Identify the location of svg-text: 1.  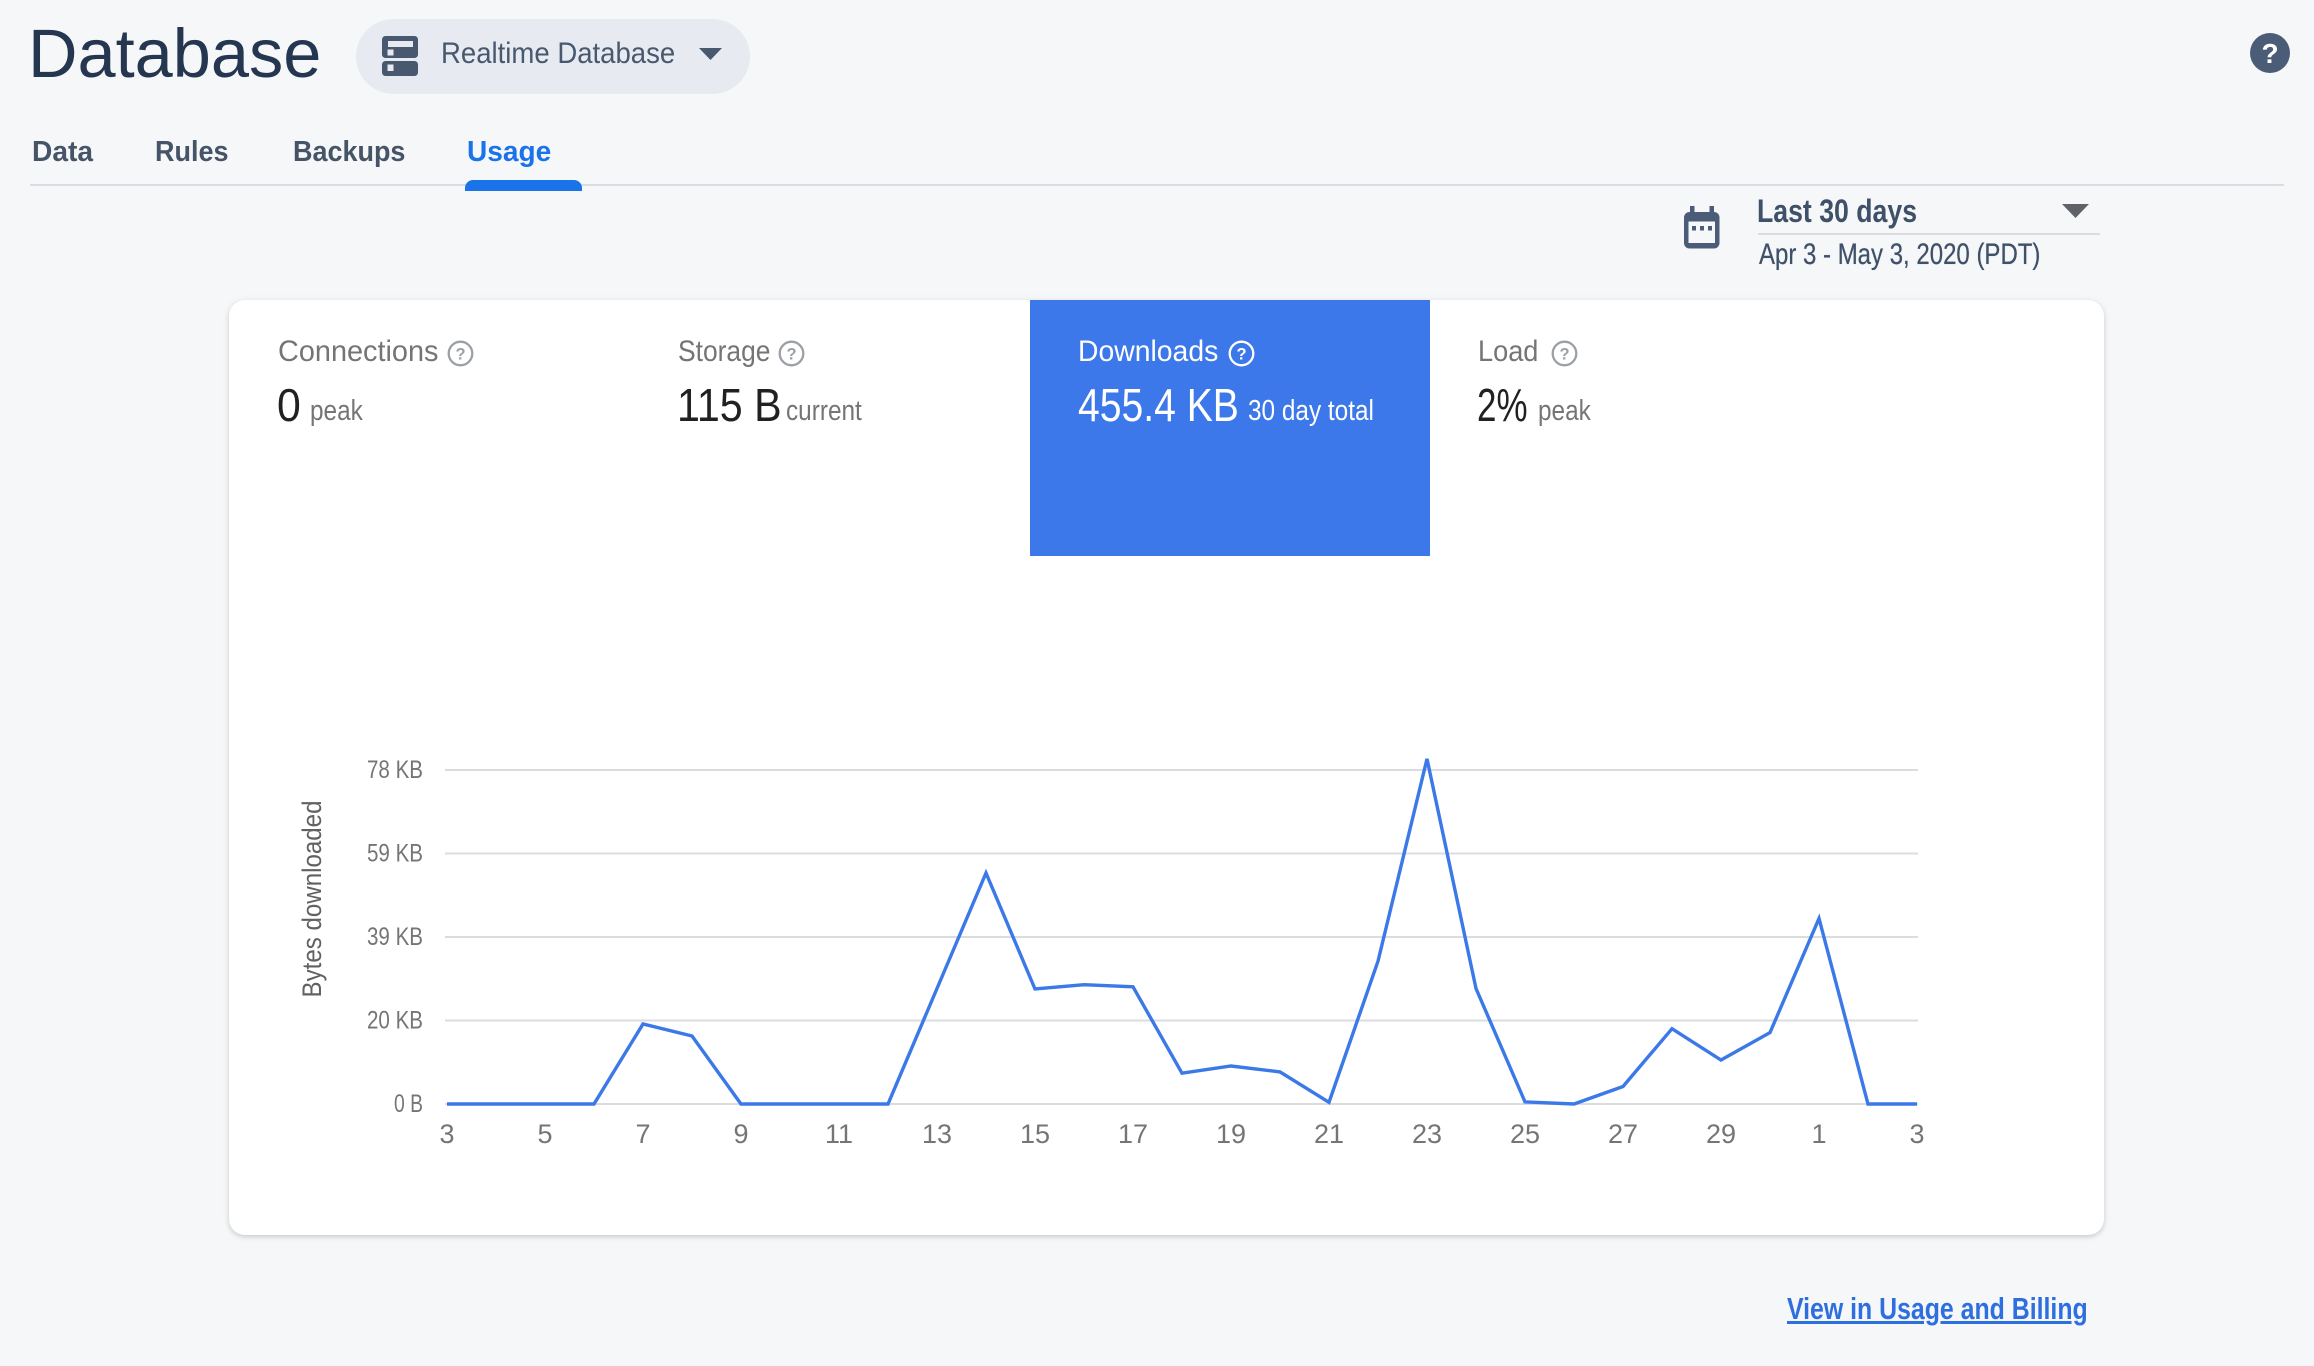
(1818, 1134).